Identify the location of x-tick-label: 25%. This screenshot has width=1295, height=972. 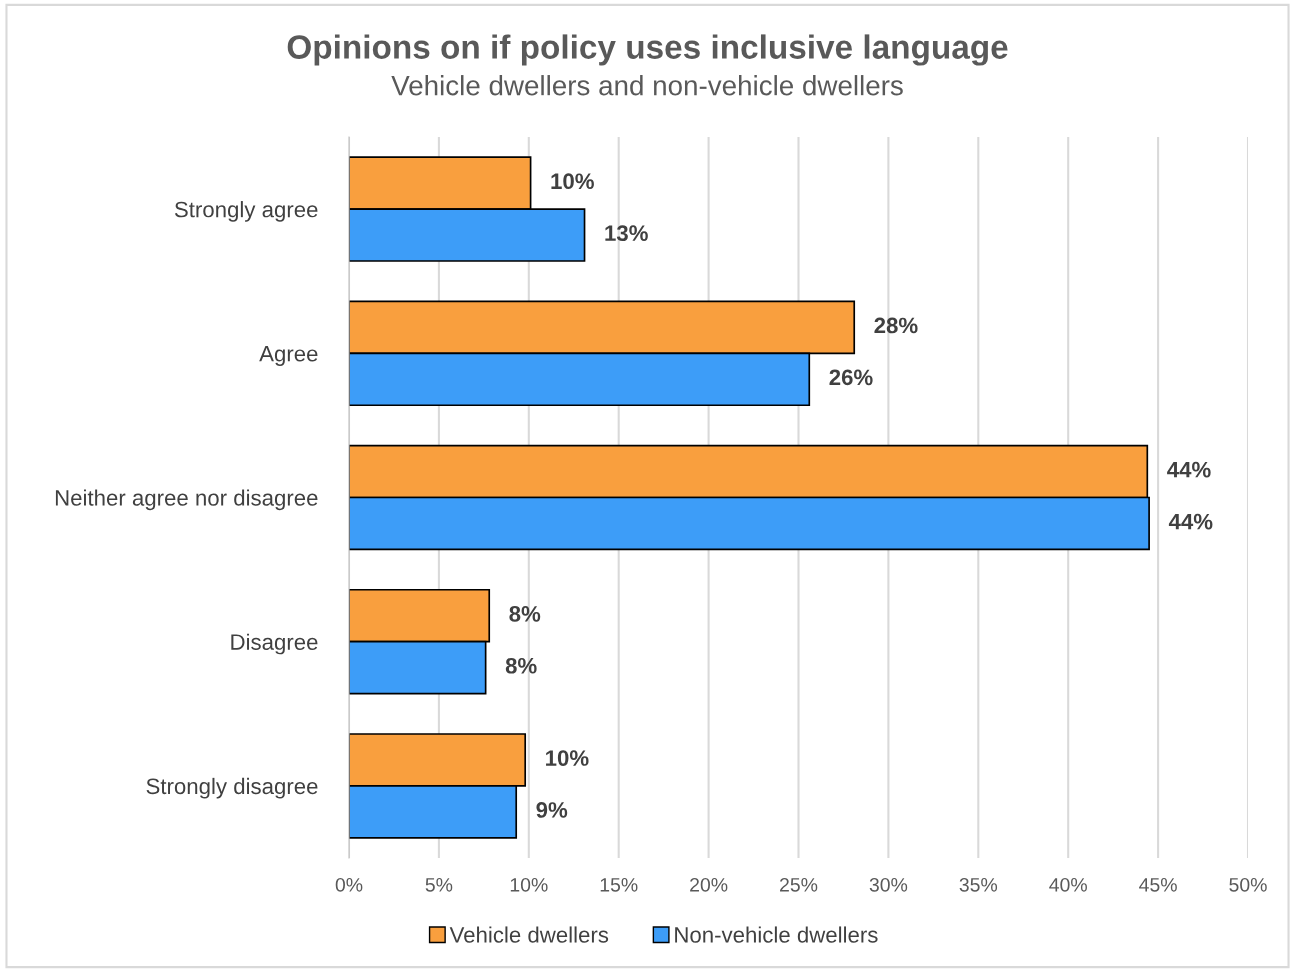
(799, 884).